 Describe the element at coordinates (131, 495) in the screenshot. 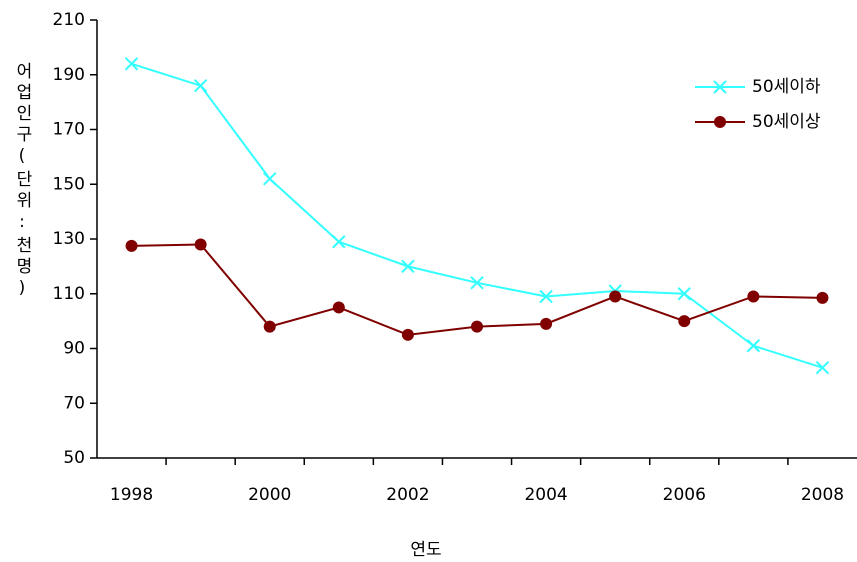

I see `x-tick-label: 1998` at that location.